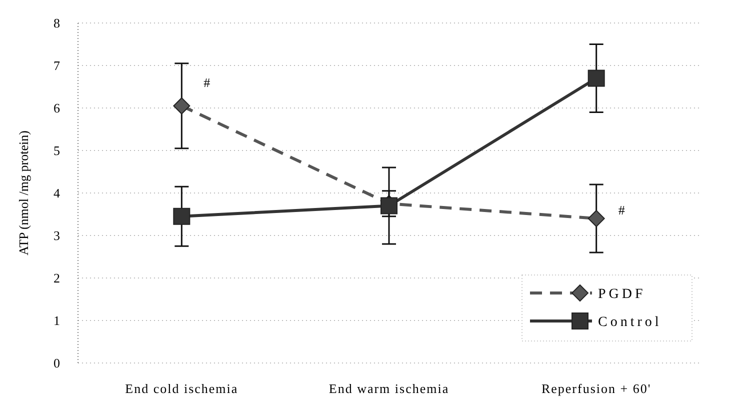  Describe the element at coordinates (596, 388) in the screenshot. I see `x-tick-label: Reperfusion + 60'` at that location.